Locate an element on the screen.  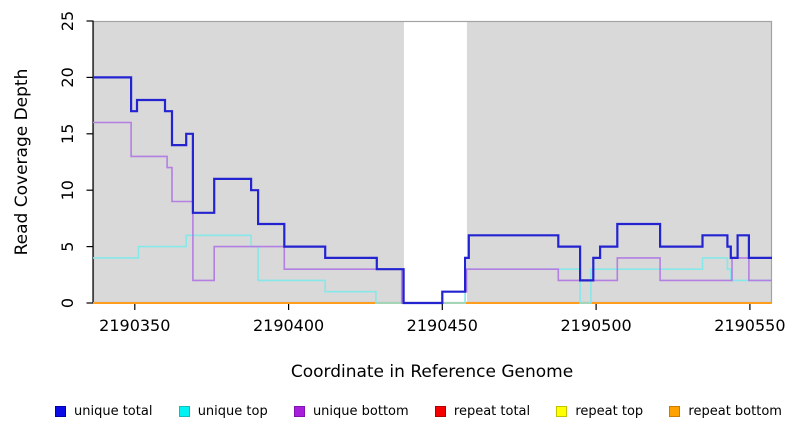
legend-label-unique-total: unique total is located at coordinates (113, 411).